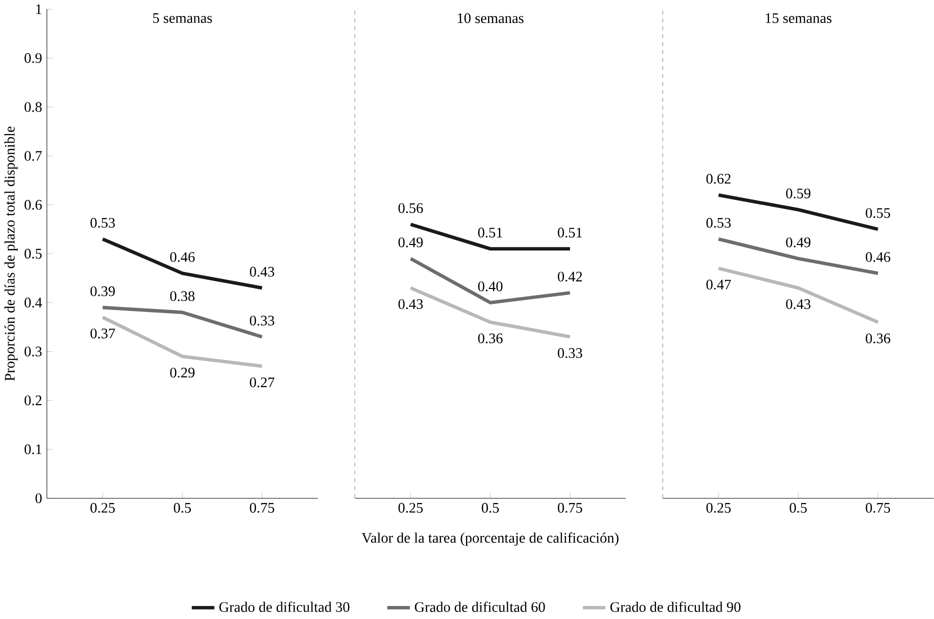 This screenshot has width=934, height=619. I want to click on data-label: 0.59, so click(798, 193).